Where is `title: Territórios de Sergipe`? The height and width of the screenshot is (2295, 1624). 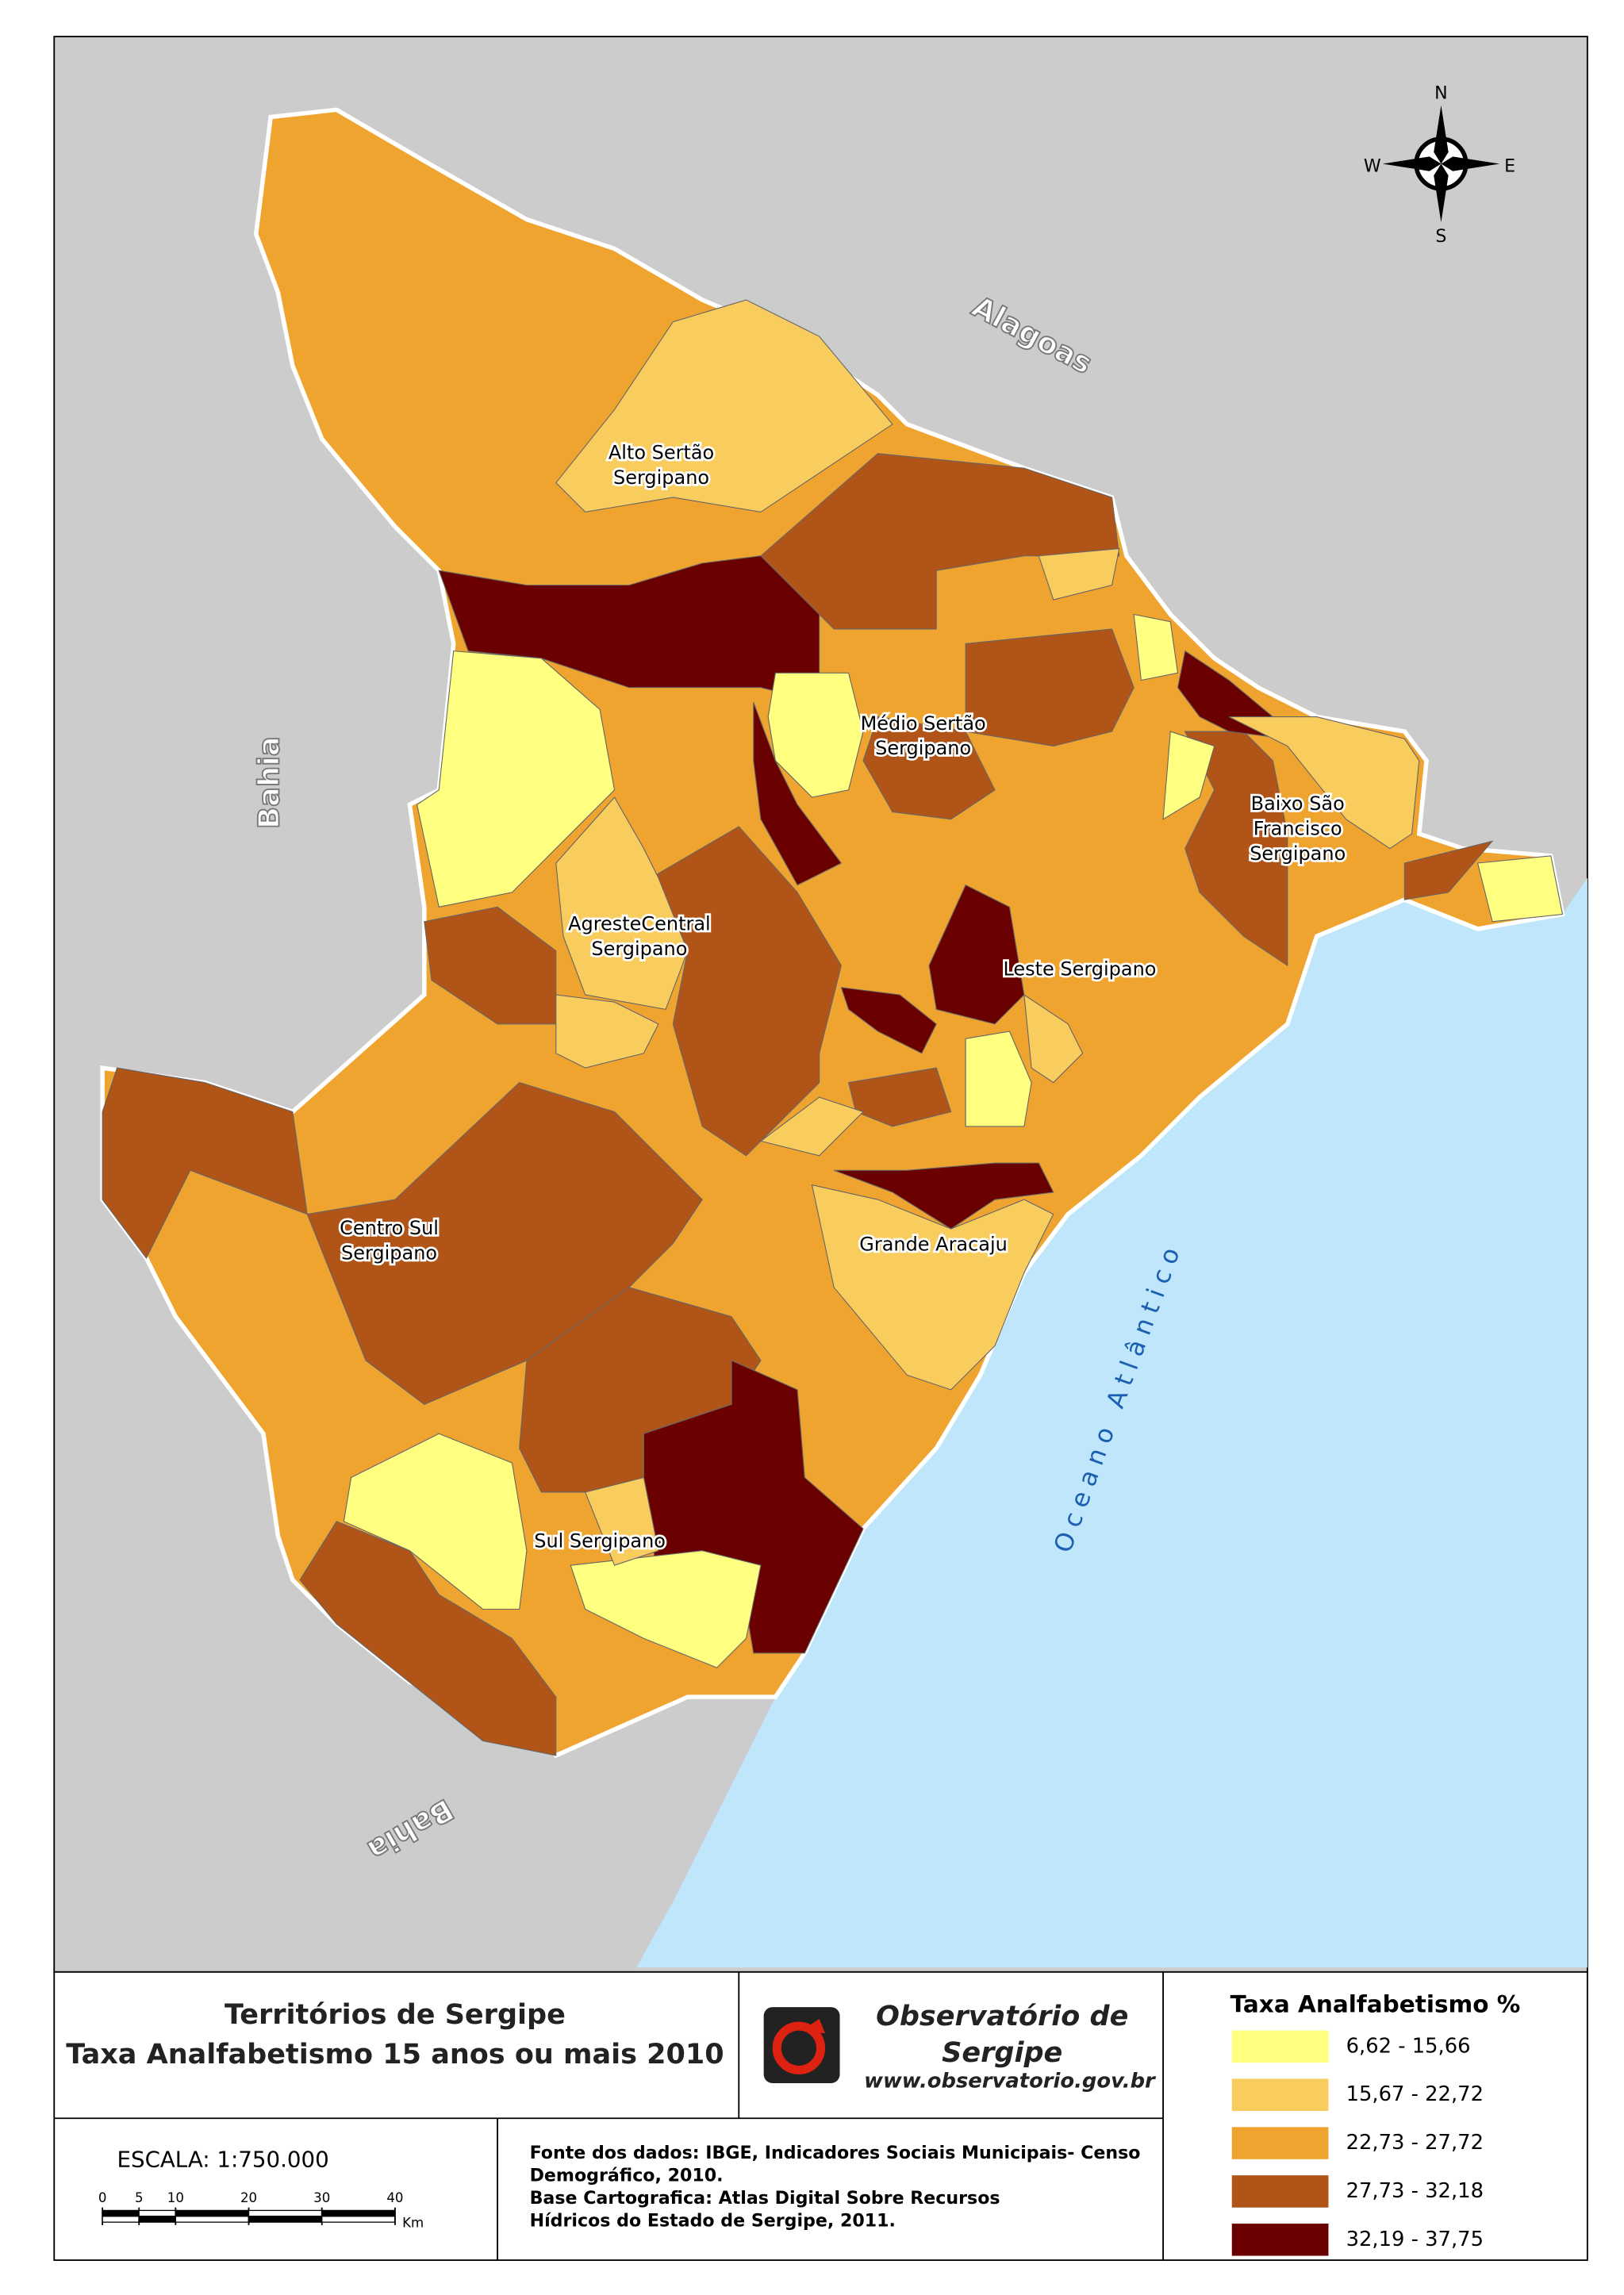 title: Territórios de Sergipe is located at coordinates (395, 2014).